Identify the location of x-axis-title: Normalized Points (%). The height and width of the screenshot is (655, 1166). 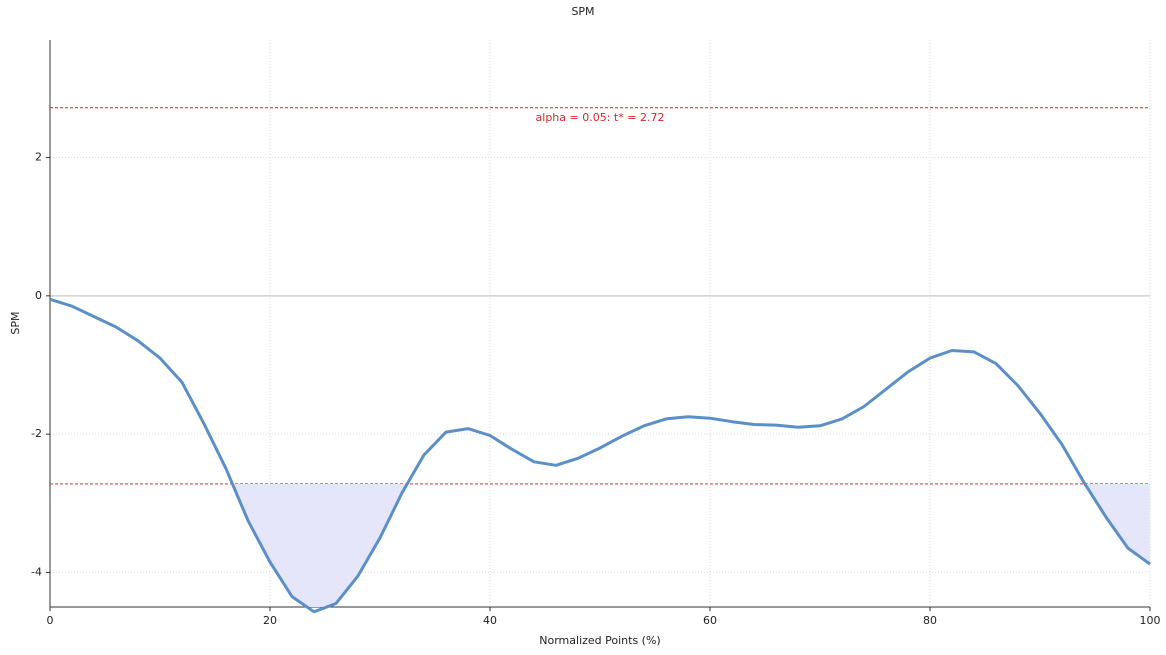
(599, 640).